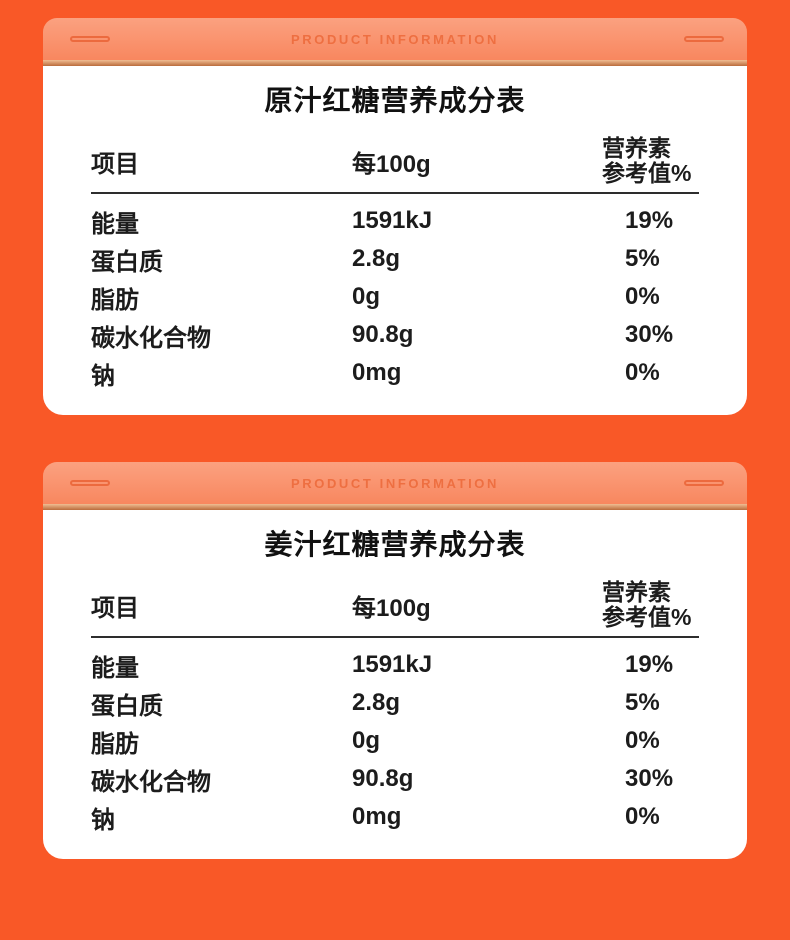 The image size is (790, 940). I want to click on card-title: 姜汁红糖营养成分表, so click(395, 544).